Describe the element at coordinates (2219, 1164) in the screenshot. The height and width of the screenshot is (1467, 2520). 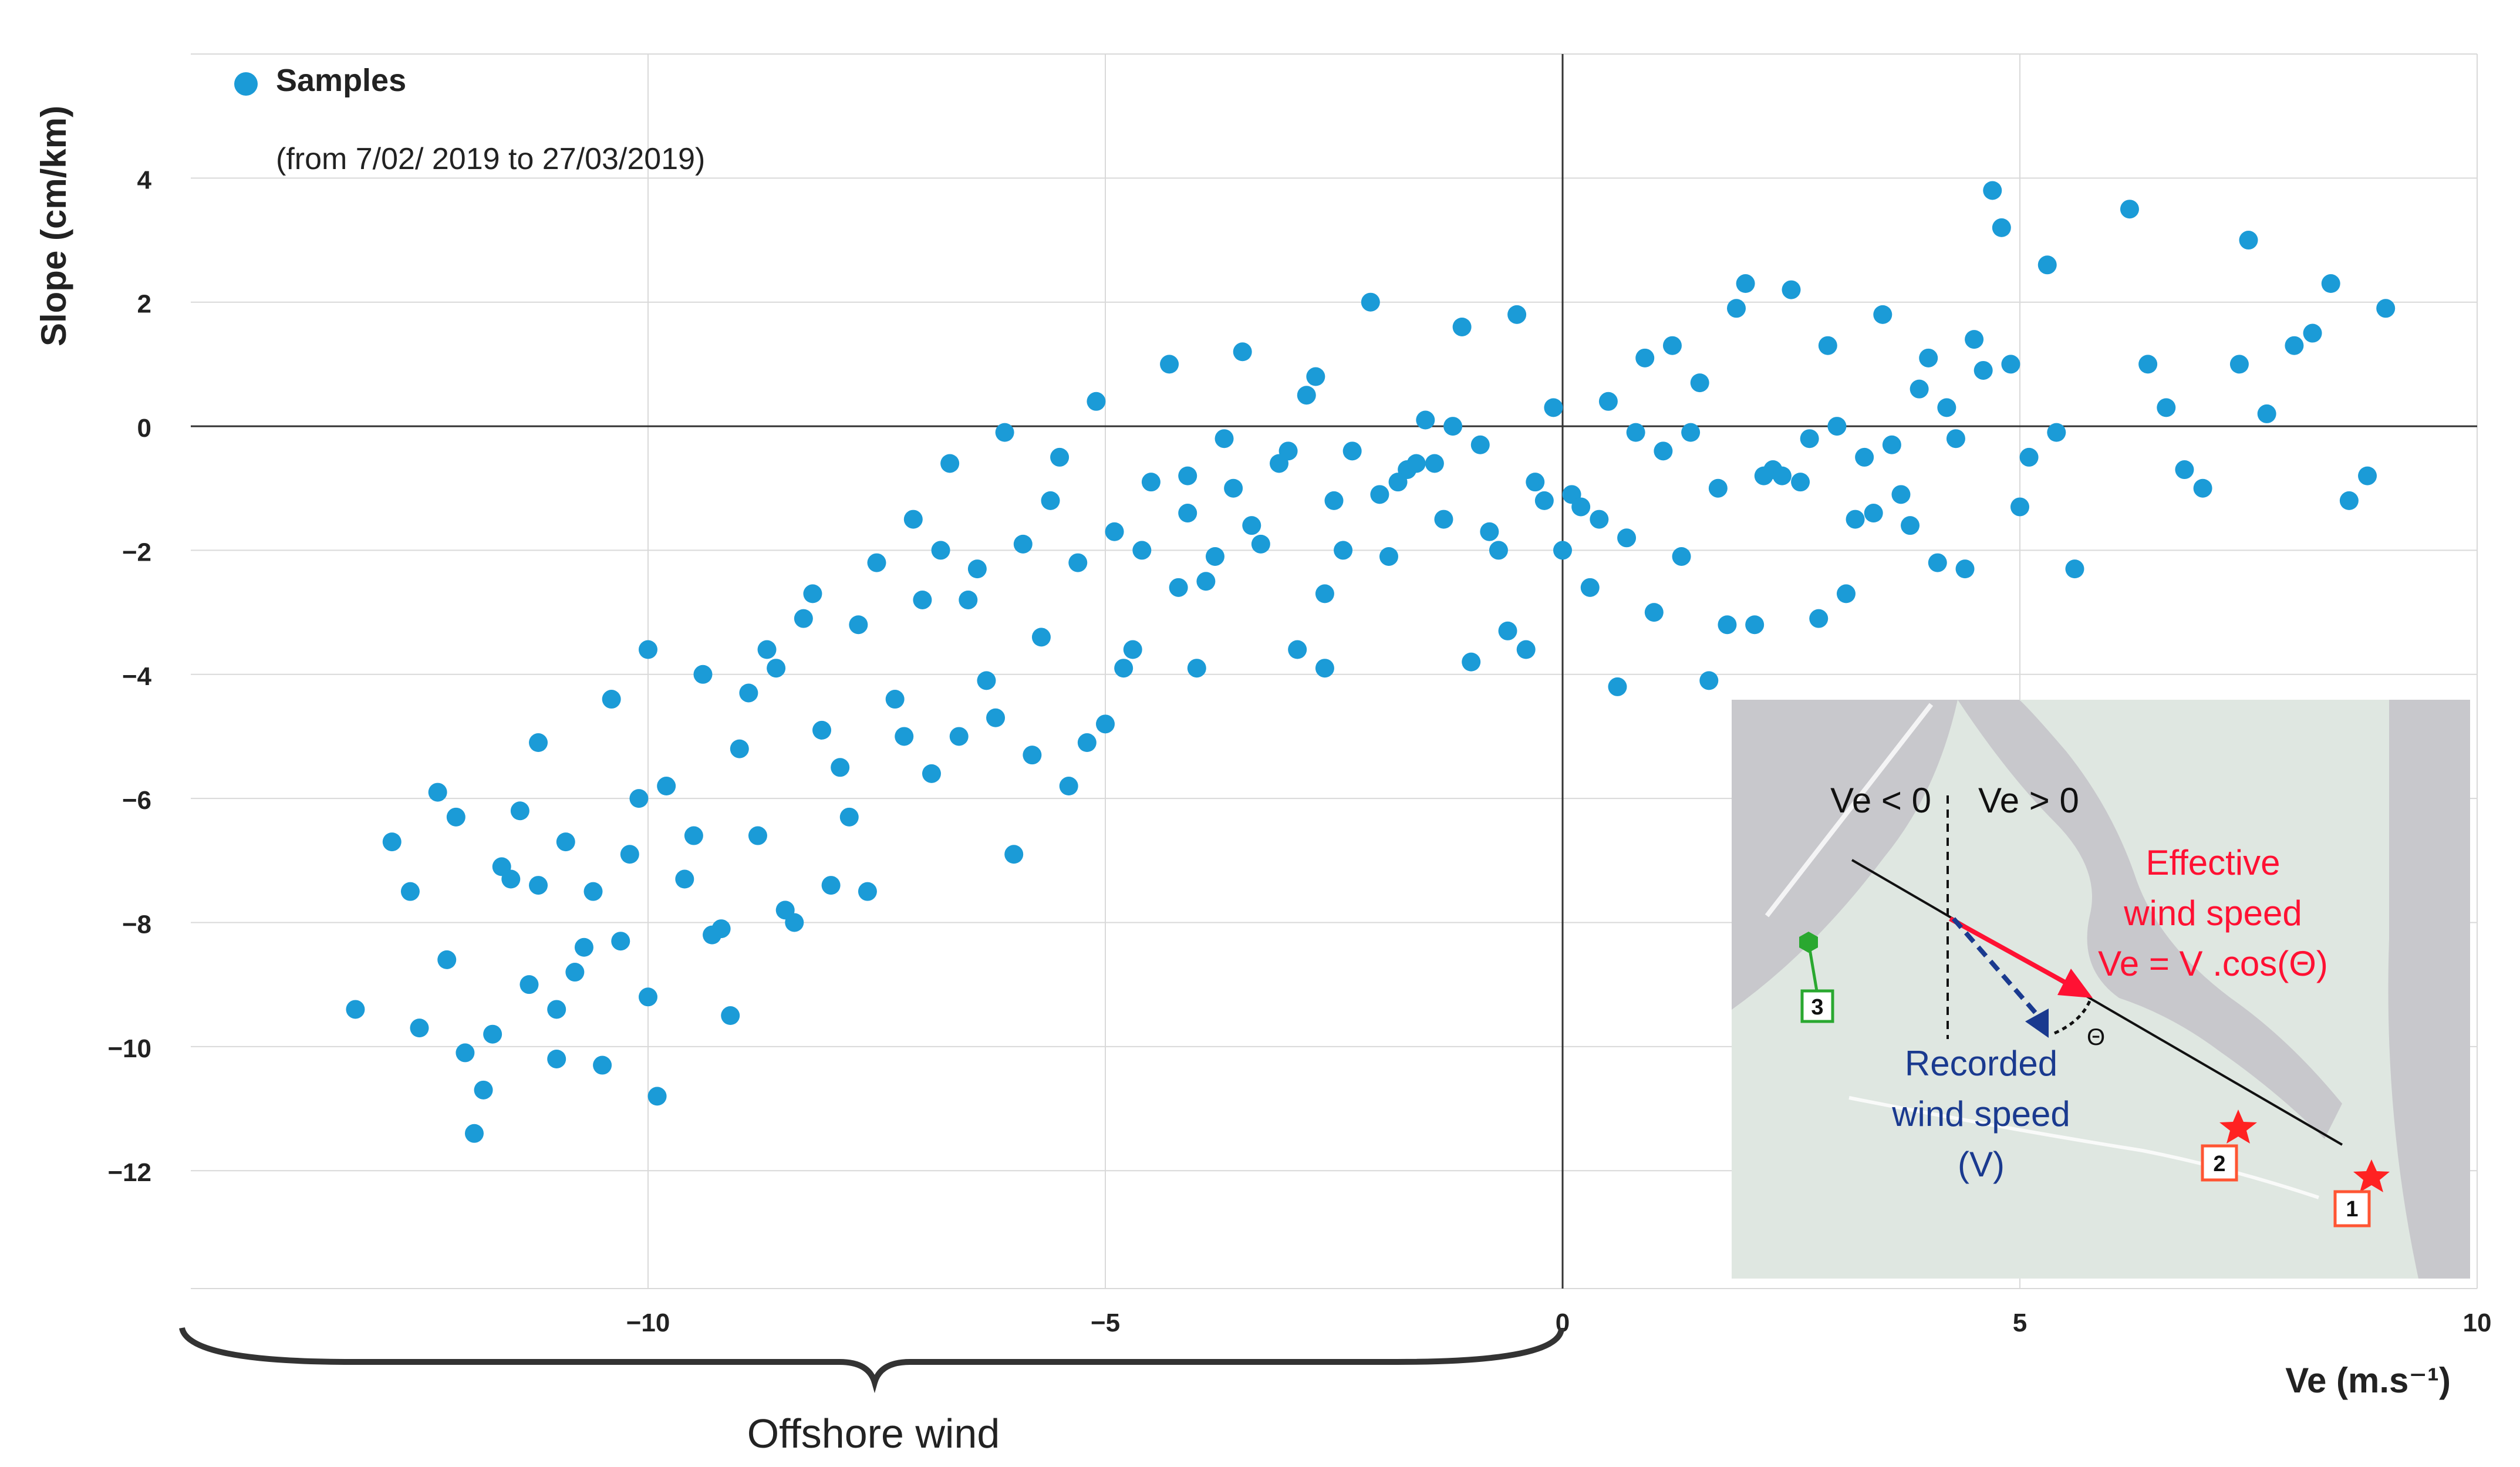
I see `marker-2-label: 2` at that location.